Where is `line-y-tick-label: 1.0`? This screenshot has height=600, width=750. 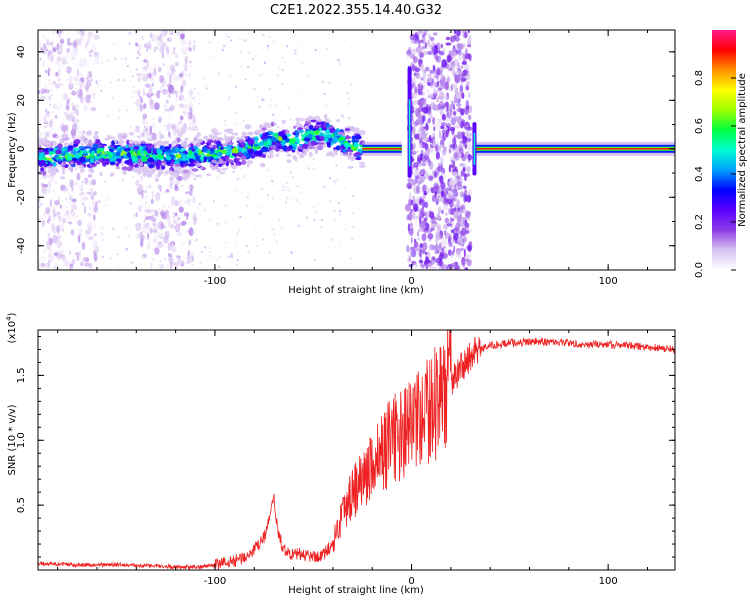 line-y-tick-label: 1.0 is located at coordinates (21, 440).